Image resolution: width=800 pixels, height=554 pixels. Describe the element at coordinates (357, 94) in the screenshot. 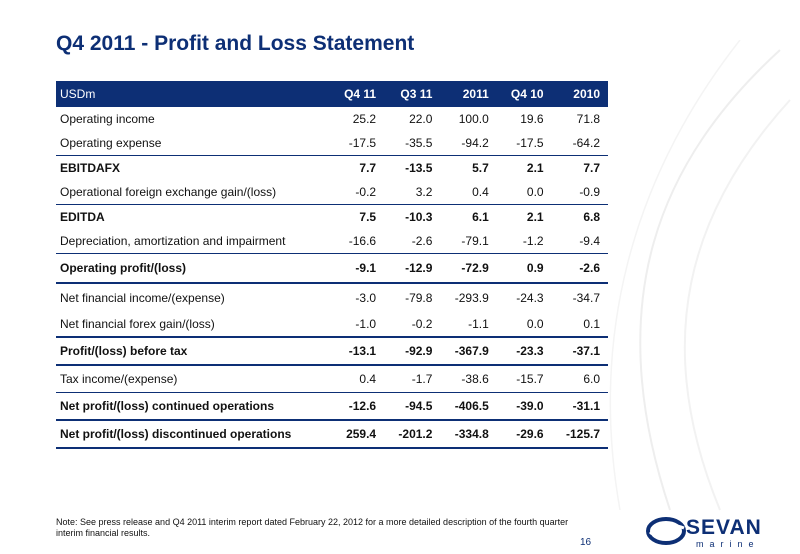

I see `column-header: Q4 11` at that location.